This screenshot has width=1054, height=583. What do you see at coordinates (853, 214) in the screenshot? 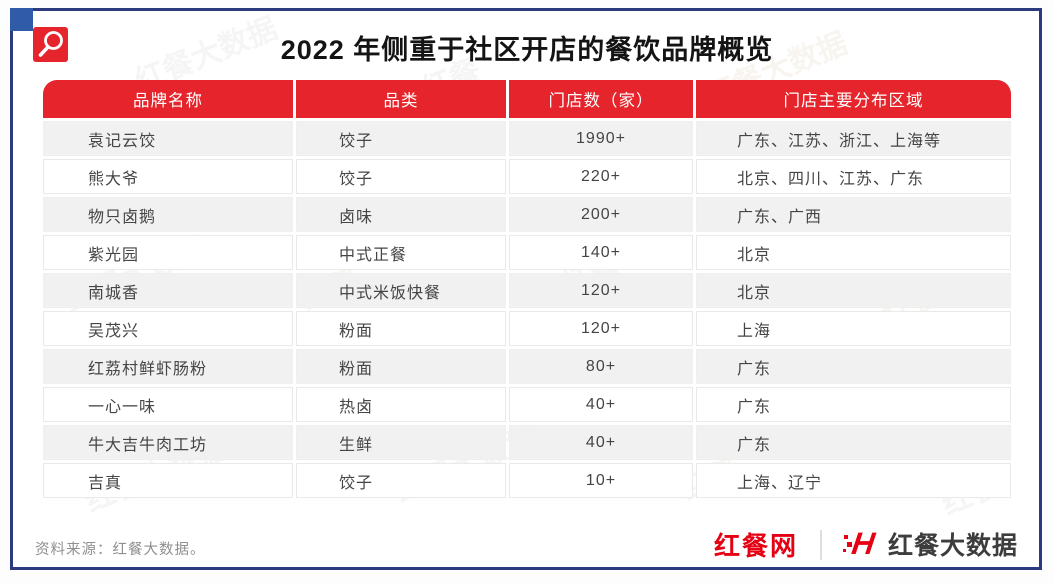
I see `region-cell: 广东、广西` at bounding box center [853, 214].